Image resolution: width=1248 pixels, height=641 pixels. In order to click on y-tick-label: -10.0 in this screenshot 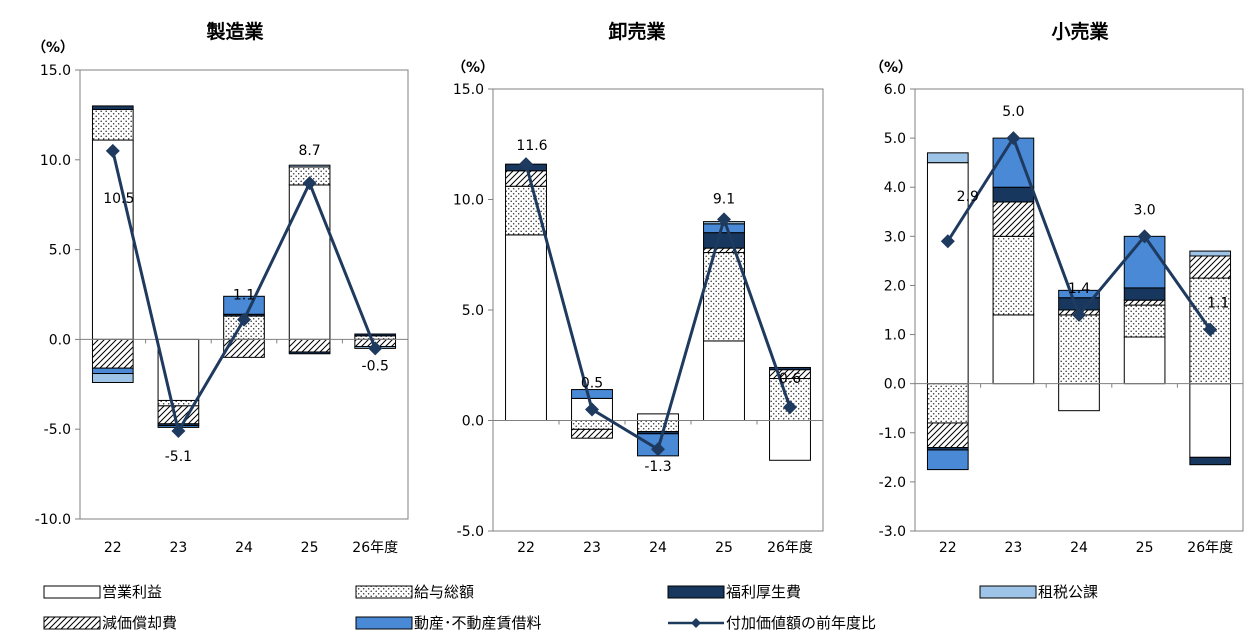, I will do `click(53, 520)`.